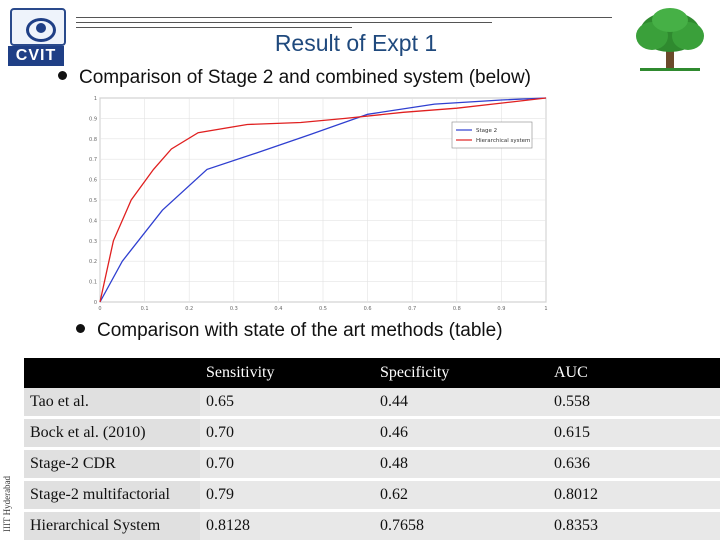 This screenshot has width=720, height=543. I want to click on table-row: Stage-2 multifactorial 0.79 0.62 0.8012, so click(372, 495).